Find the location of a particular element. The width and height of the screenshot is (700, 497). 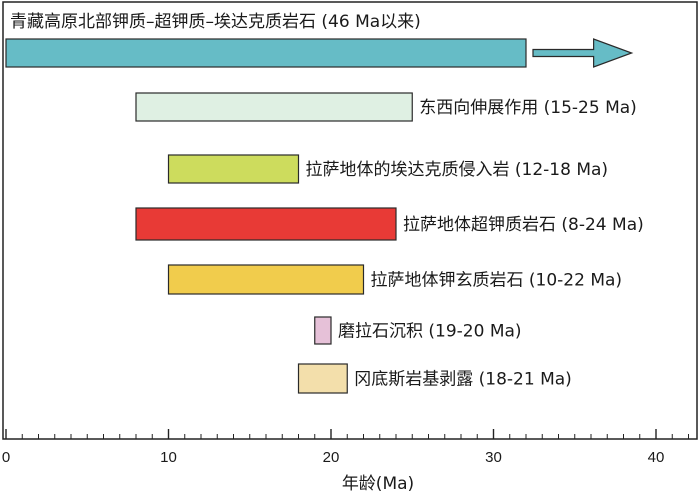

bar-label: 东西向伸展作用 (15-25 Ma) is located at coordinates (528, 108).